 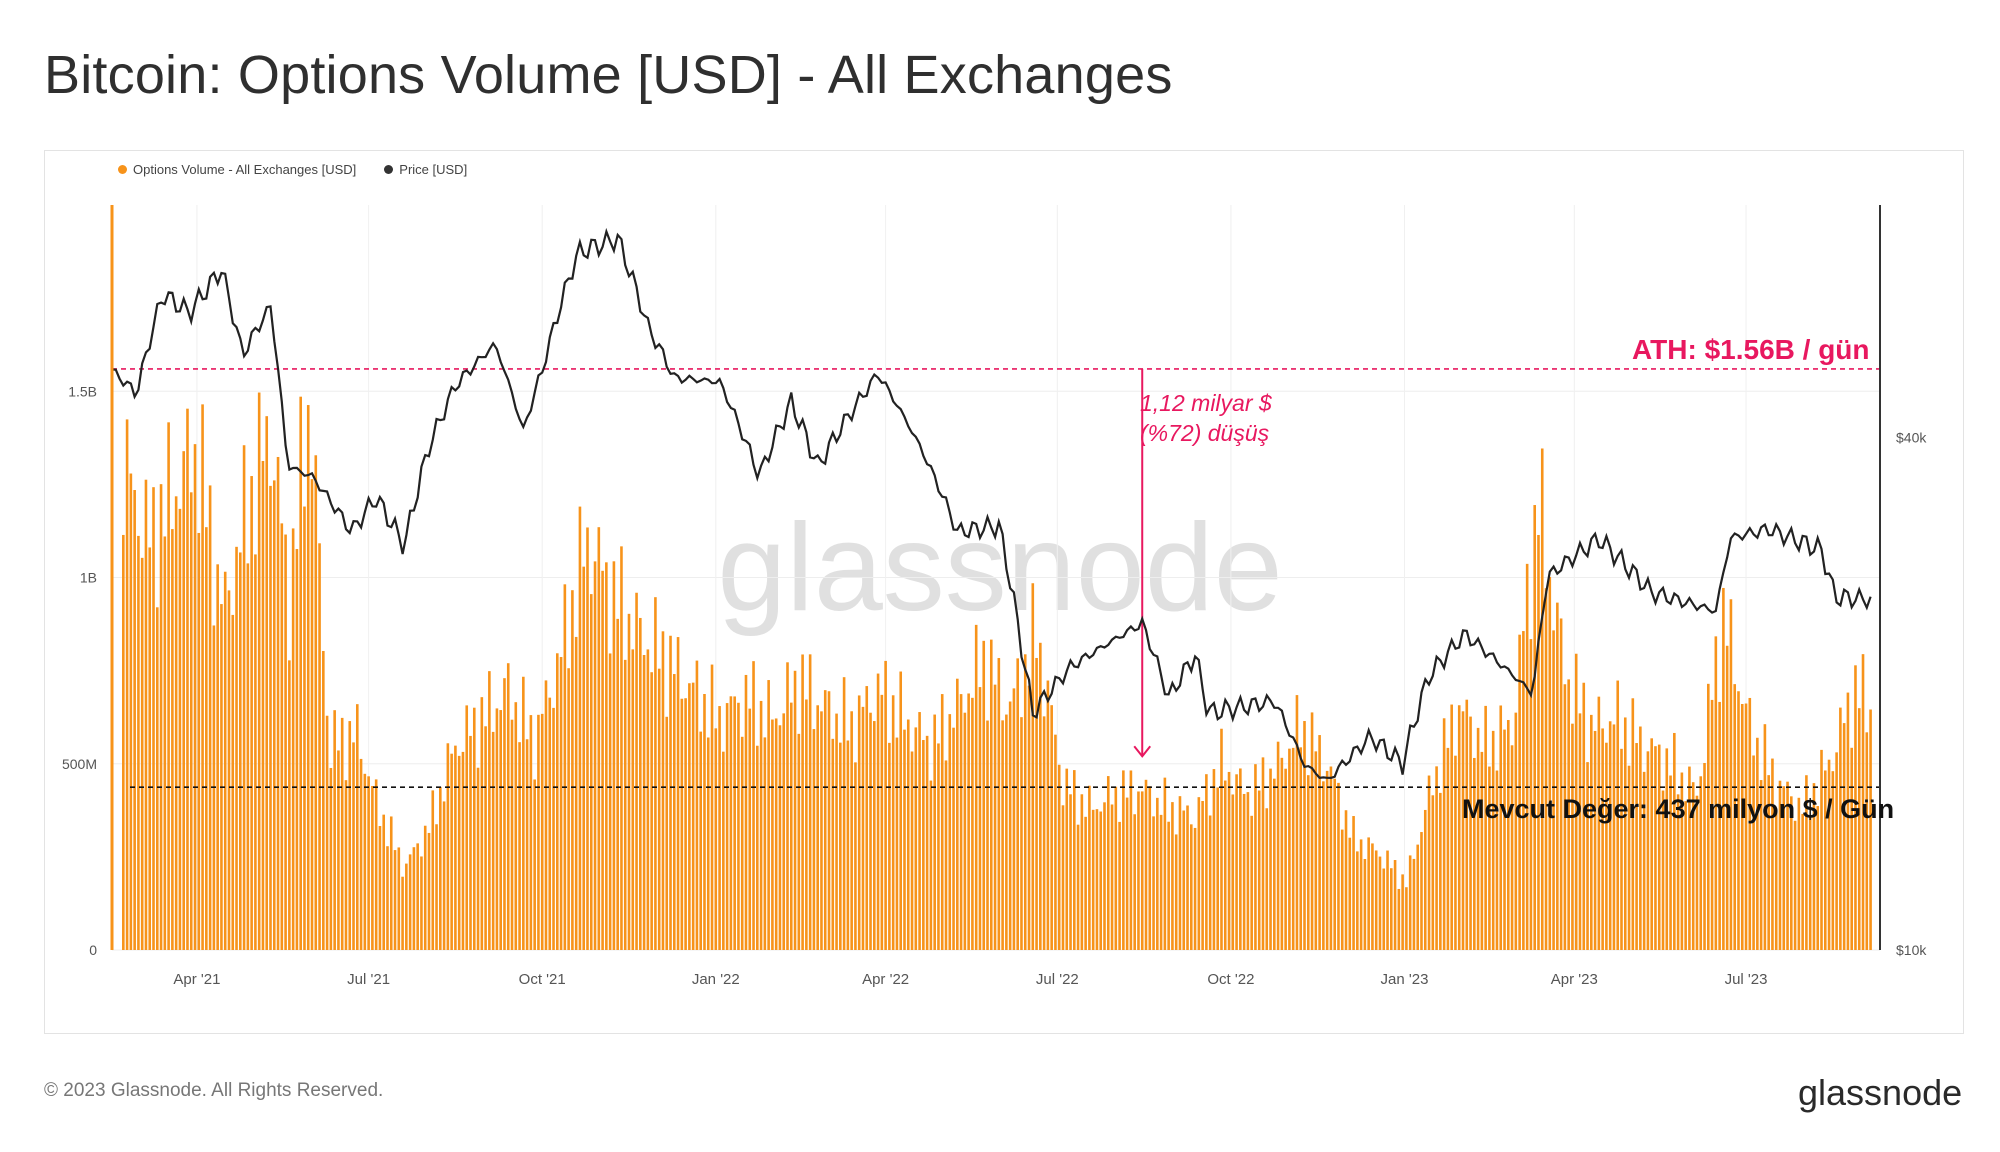 What do you see at coordinates (425, 169) in the screenshot?
I see `legend-item-price: Price [USD]` at bounding box center [425, 169].